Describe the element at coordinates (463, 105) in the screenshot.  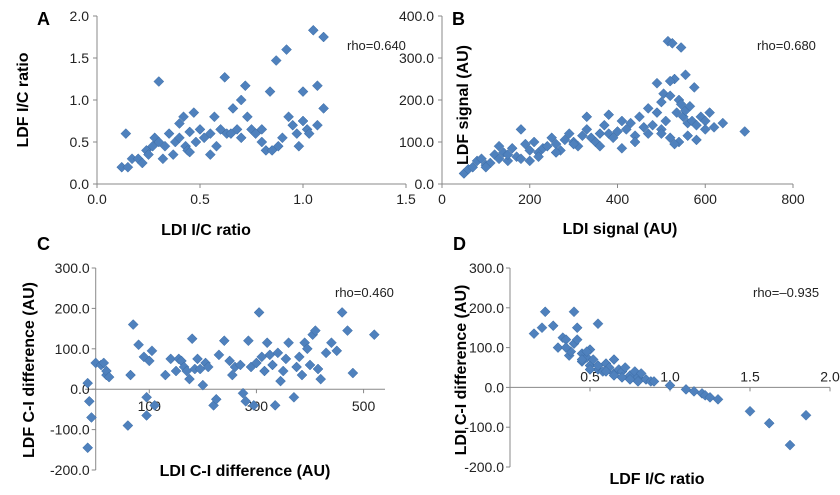
I see `y-axis-title: LDF signal (AU)` at that location.